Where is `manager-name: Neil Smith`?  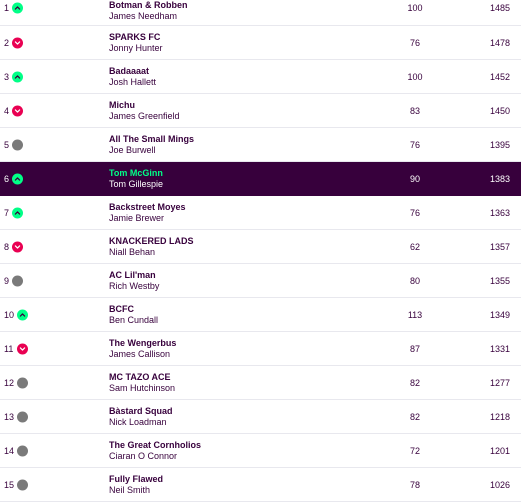
manager-name: Neil Smith is located at coordinates (130, 489).